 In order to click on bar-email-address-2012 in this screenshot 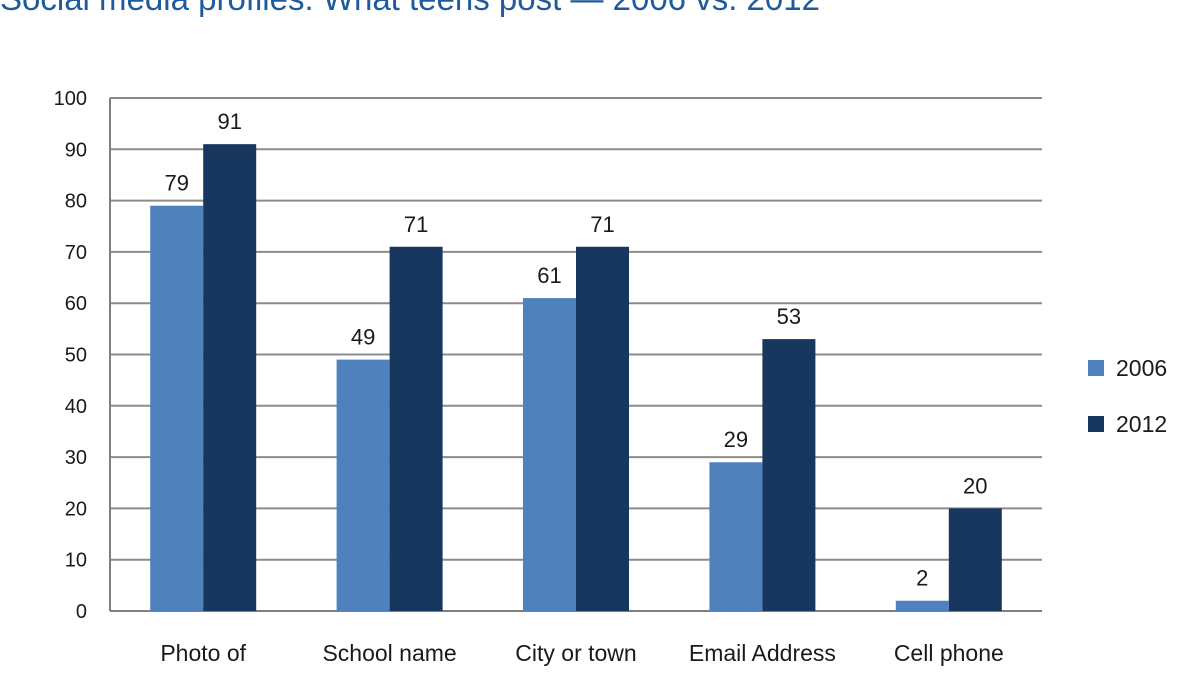, I will do `click(789, 475)`.